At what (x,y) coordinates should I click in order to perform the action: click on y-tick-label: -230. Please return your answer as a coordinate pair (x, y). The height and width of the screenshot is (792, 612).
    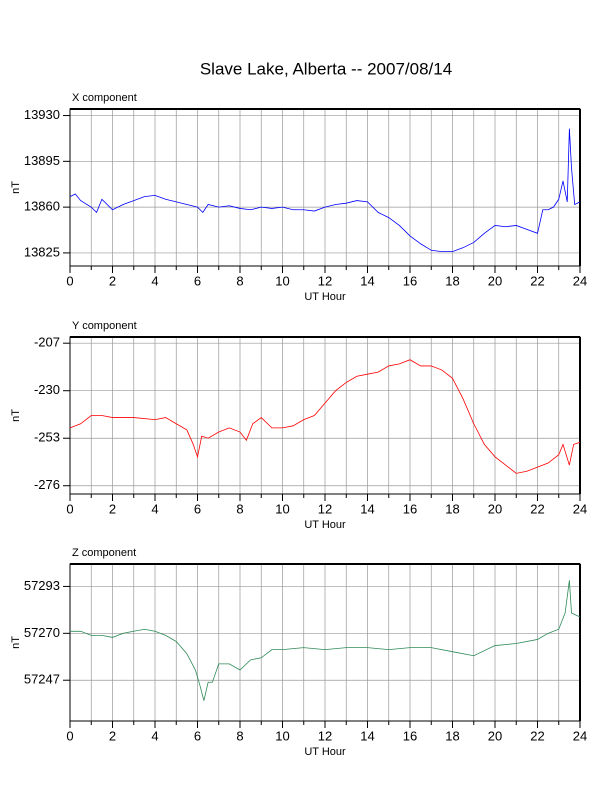
    Looking at the image, I should click on (47, 389).